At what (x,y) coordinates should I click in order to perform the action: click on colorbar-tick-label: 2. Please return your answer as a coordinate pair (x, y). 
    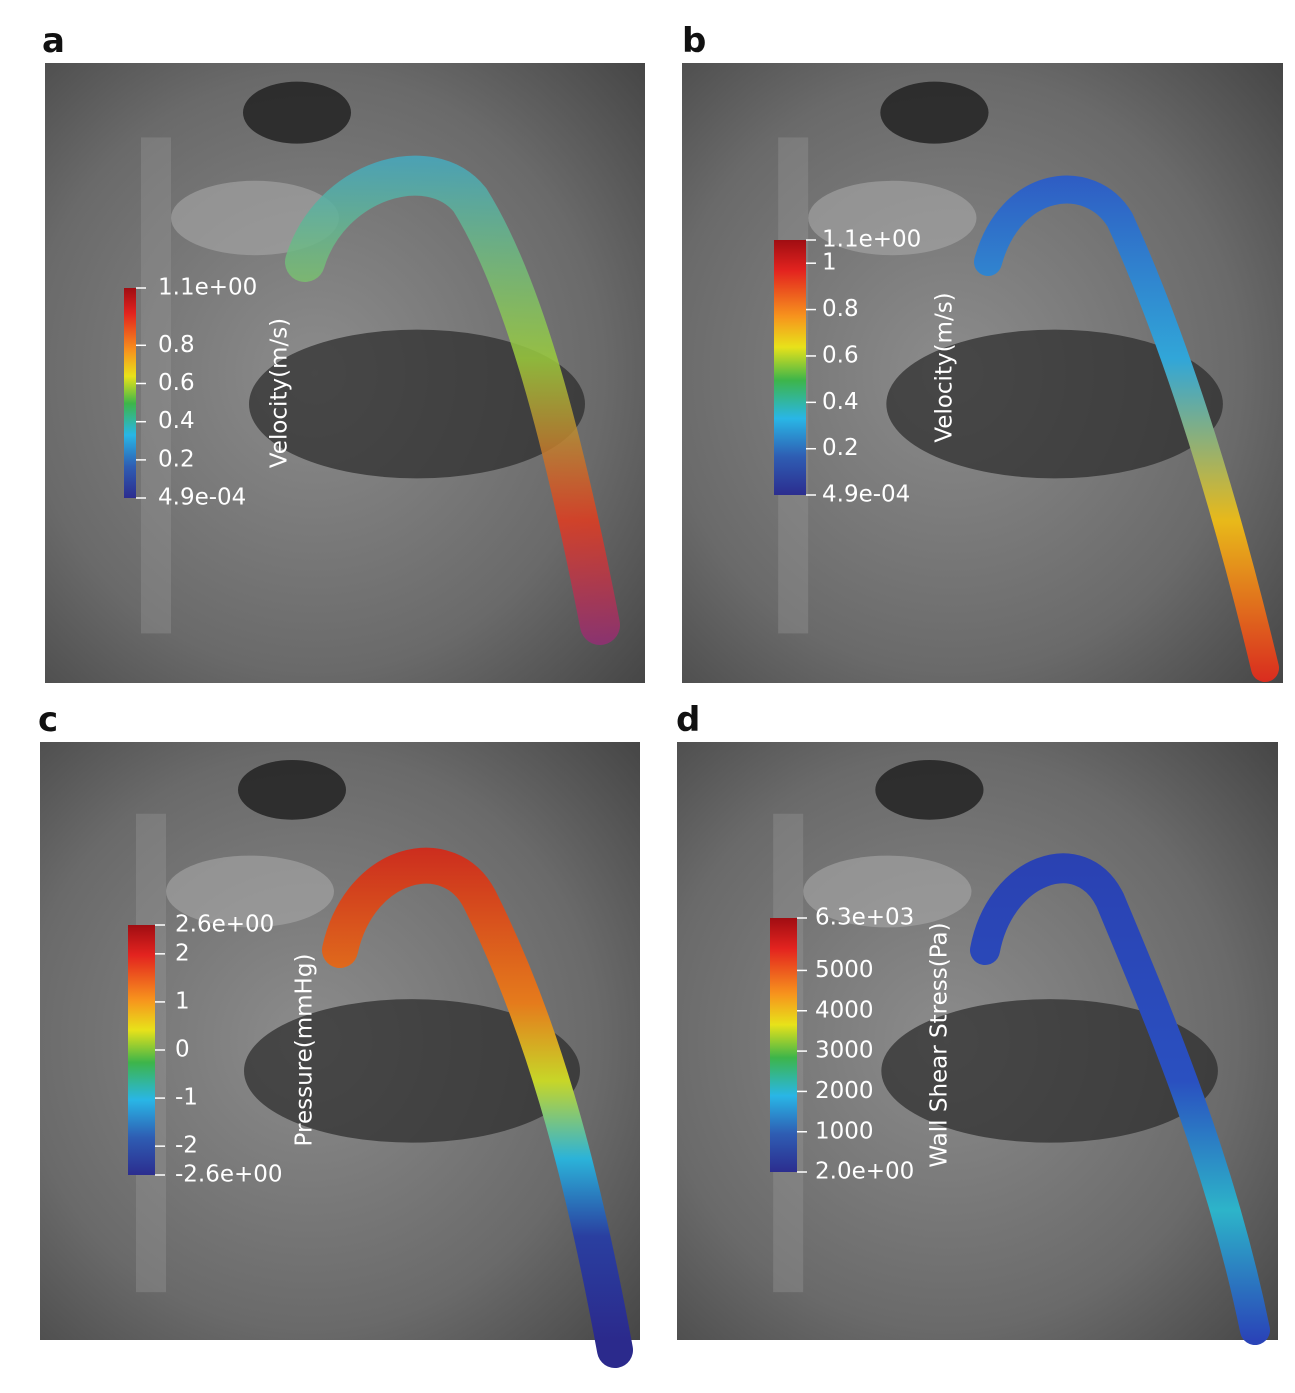
    Looking at the image, I should click on (182, 953).